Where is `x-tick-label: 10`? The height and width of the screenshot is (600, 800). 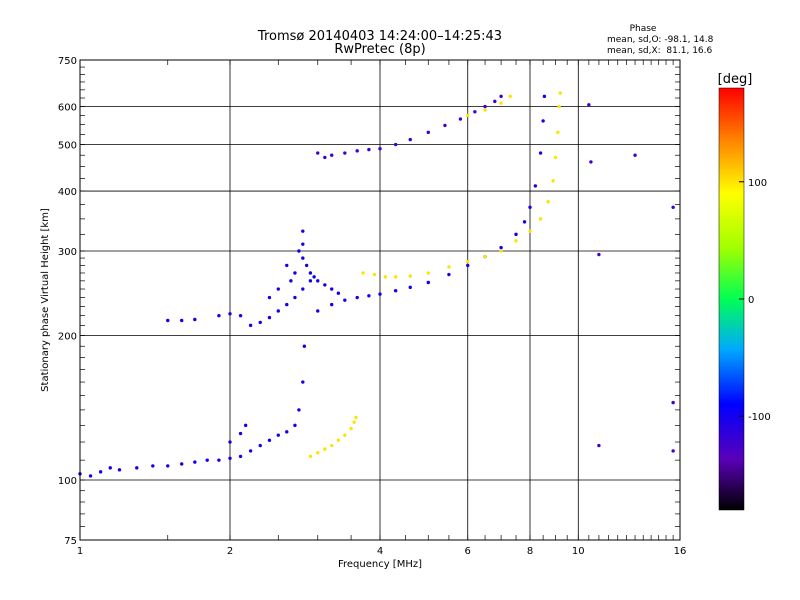
x-tick-label: 10 is located at coordinates (578, 551).